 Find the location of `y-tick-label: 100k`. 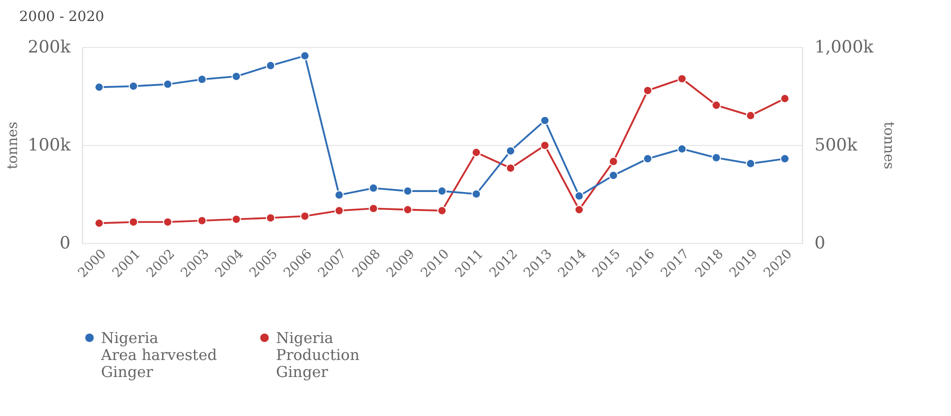

y-tick-label: 100k is located at coordinates (50, 146).